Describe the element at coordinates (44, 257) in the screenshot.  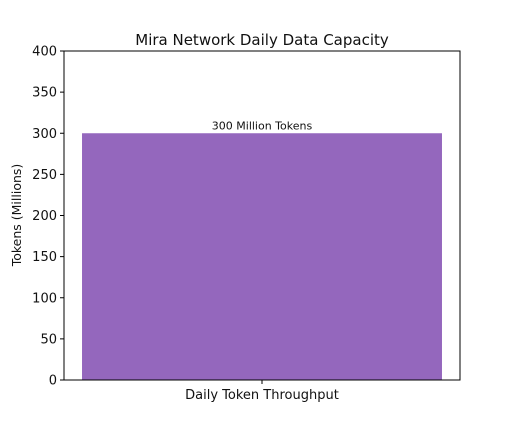
I see `y-tick-label-3: 150` at that location.